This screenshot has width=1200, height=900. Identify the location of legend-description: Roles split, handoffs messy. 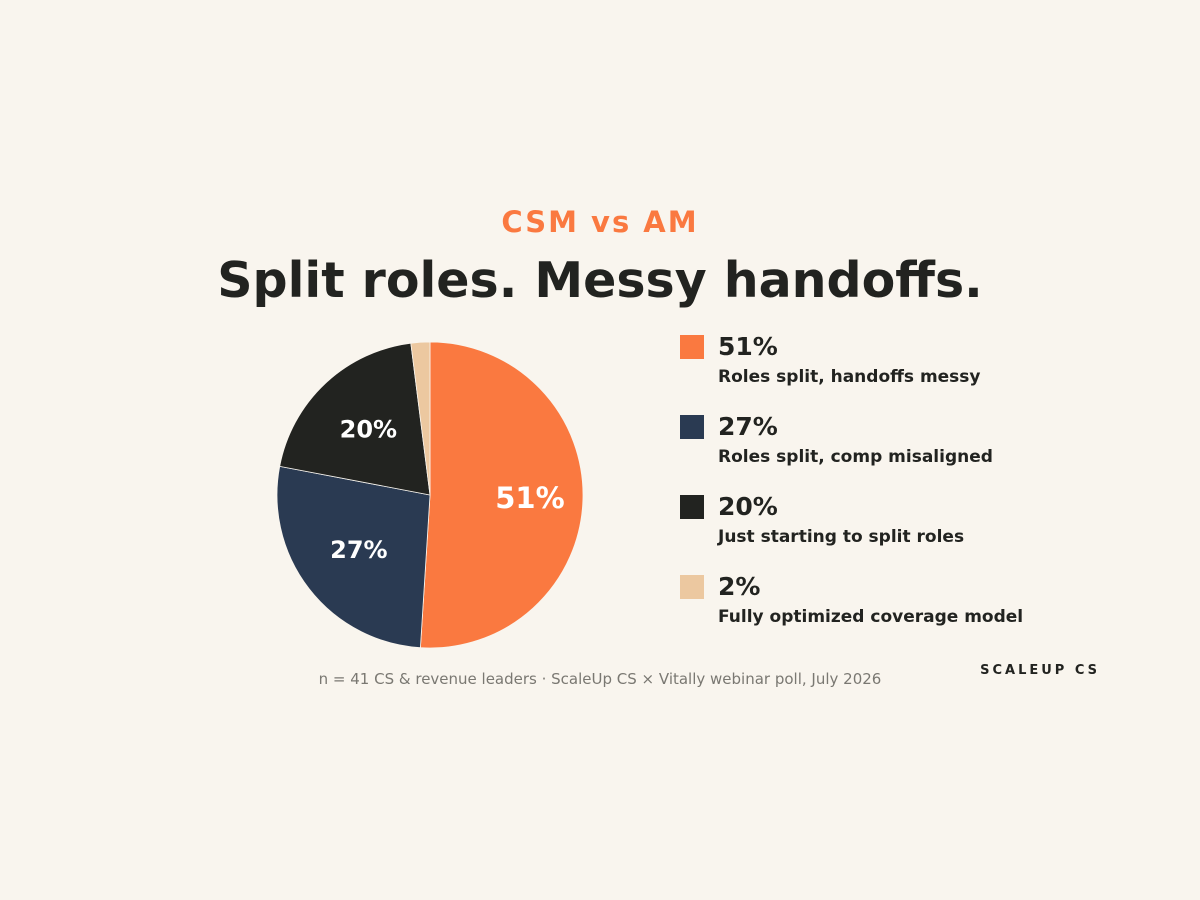
(849, 377).